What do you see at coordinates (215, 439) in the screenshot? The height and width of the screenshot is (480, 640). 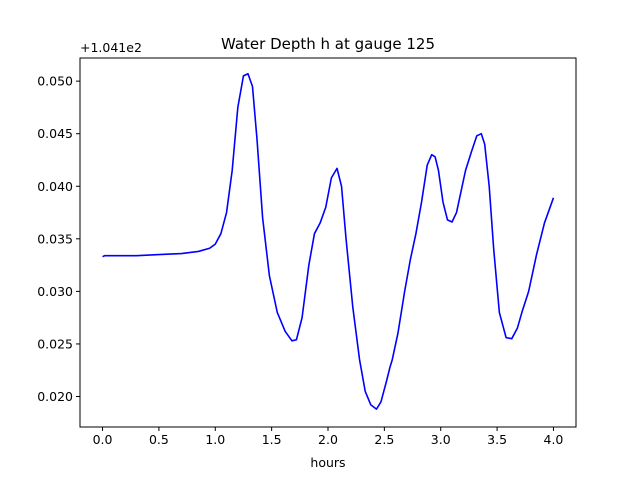 I see `x-tick-label: 1.0` at bounding box center [215, 439].